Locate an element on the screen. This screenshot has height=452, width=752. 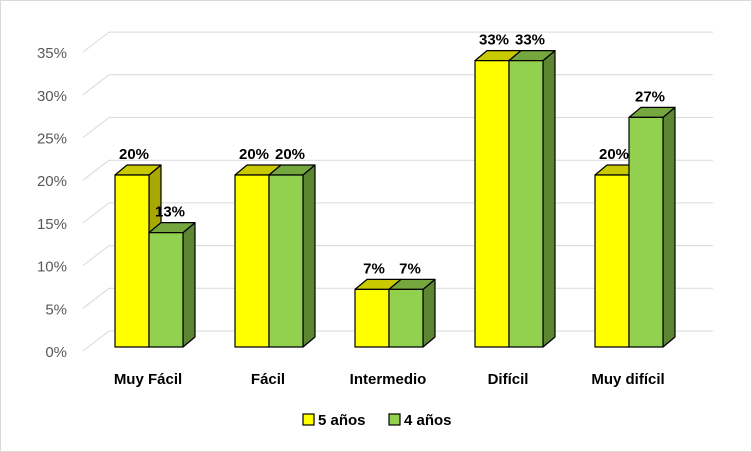
data-label: 27% is located at coordinates (650, 96).